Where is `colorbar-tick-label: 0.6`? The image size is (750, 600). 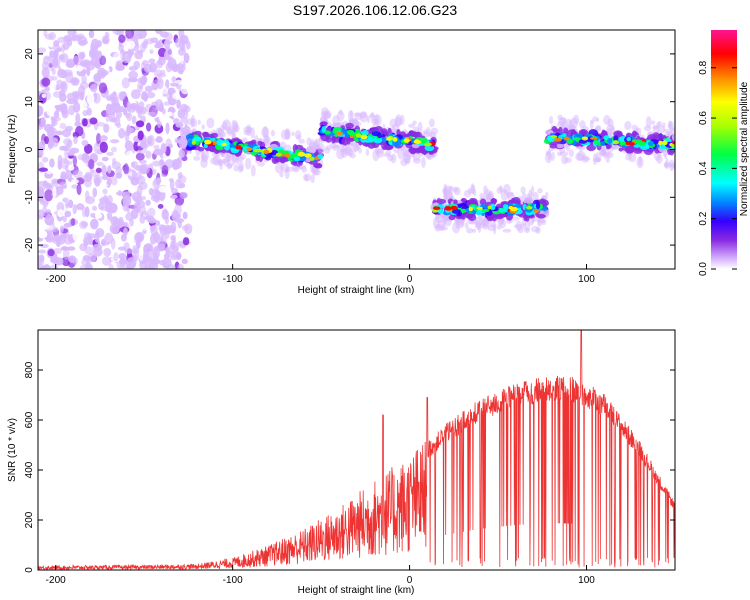 colorbar-tick-label: 0.6 is located at coordinates (703, 118).